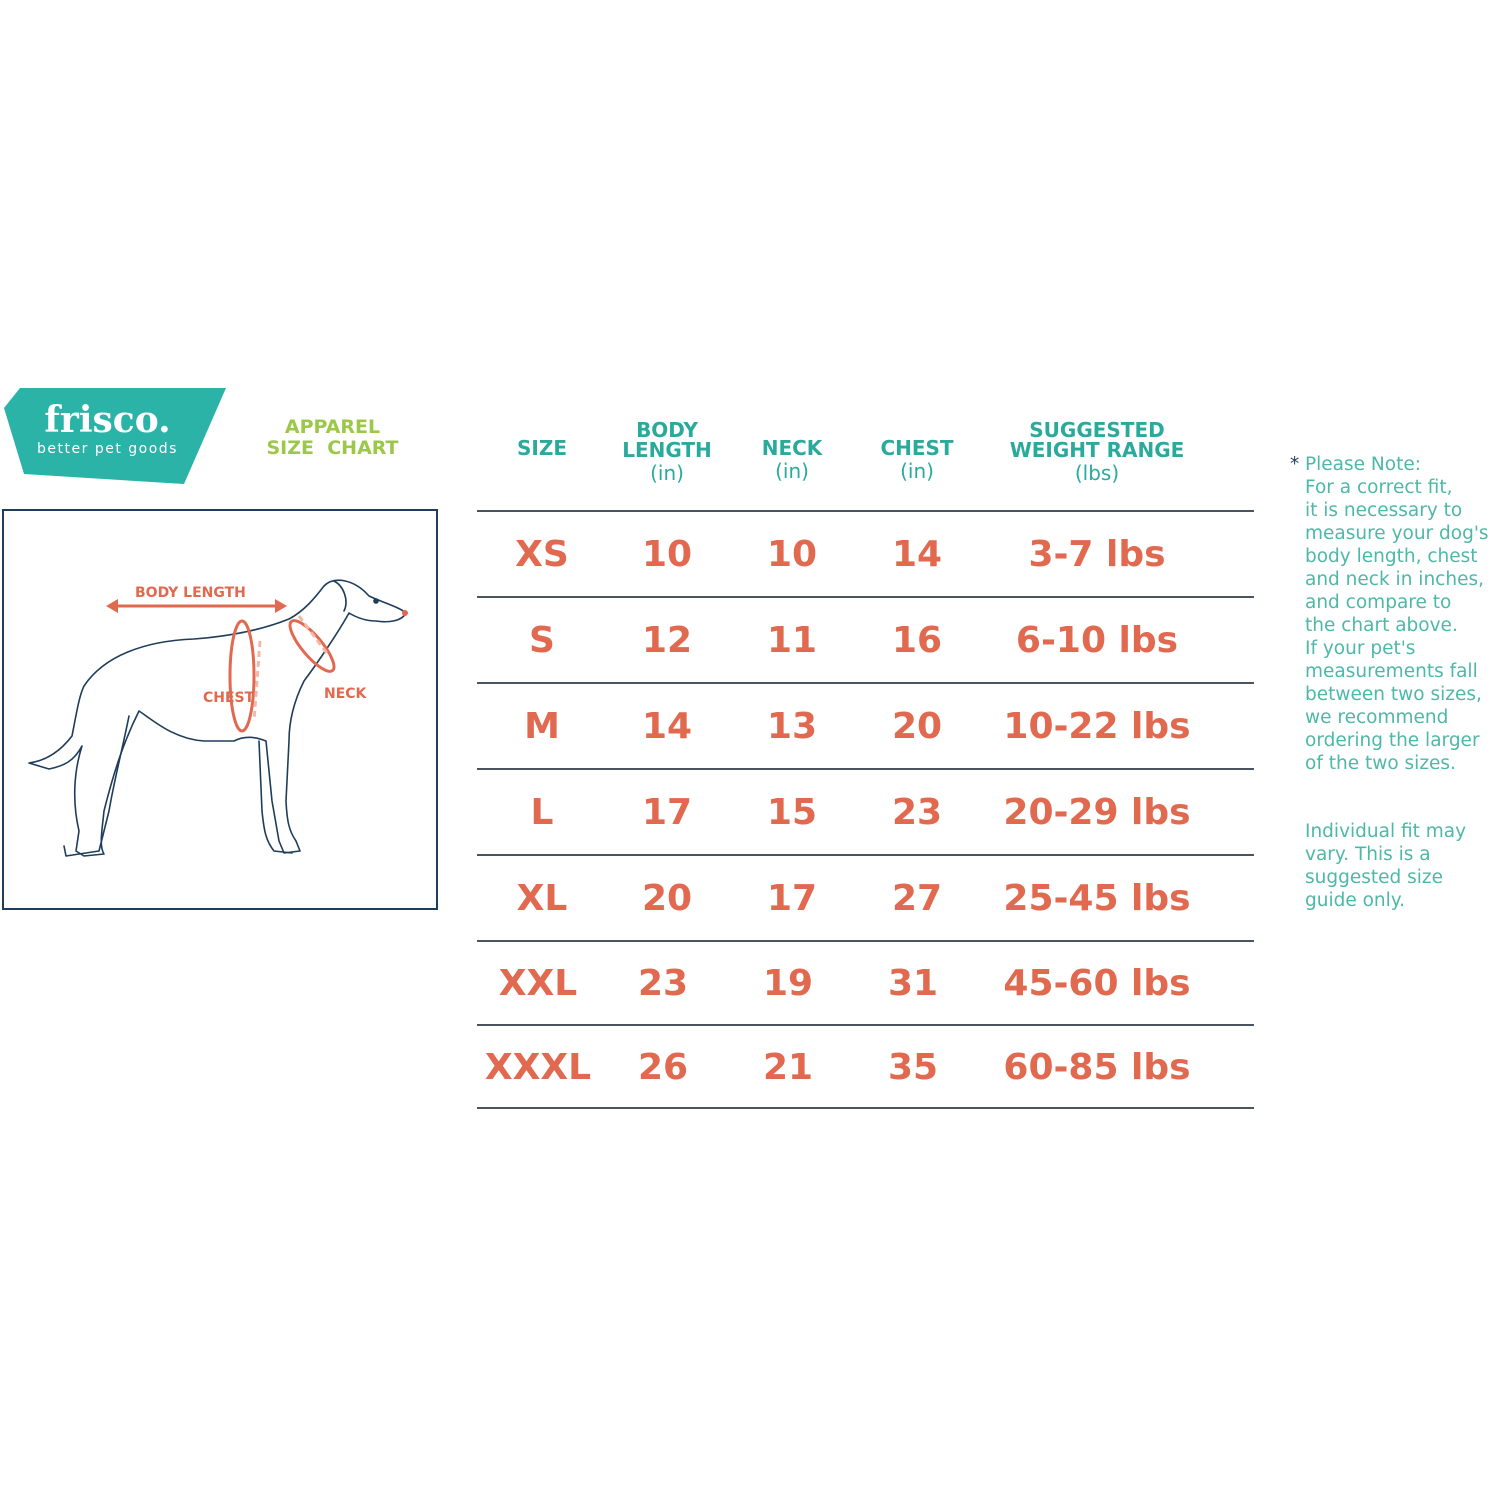 The width and height of the screenshot is (1500, 1500). Describe the element at coordinates (542, 812) in the screenshot. I see `cell-size: L` at that location.